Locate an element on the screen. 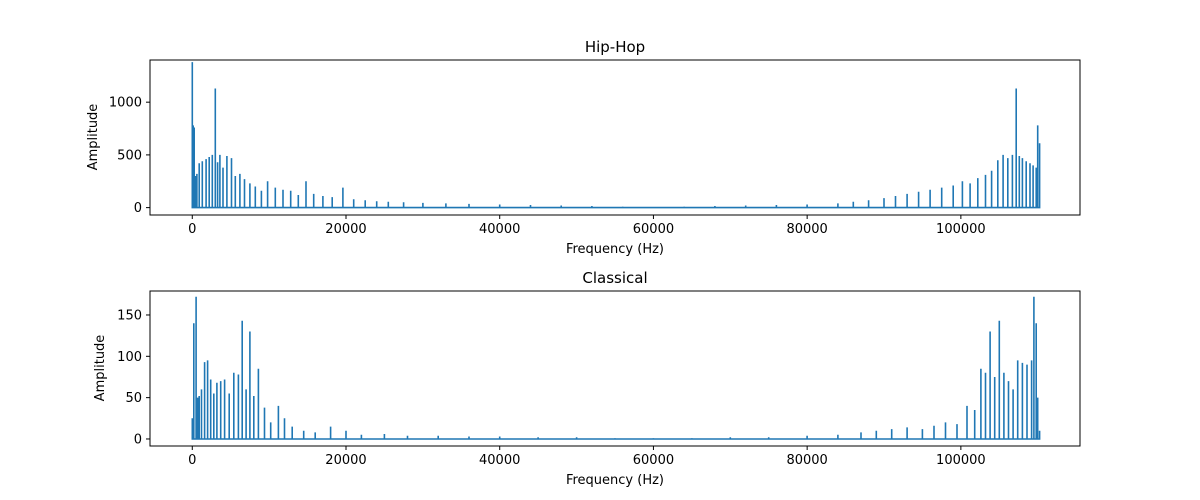  hiphop-xtick-label: 0 is located at coordinates (192, 229).